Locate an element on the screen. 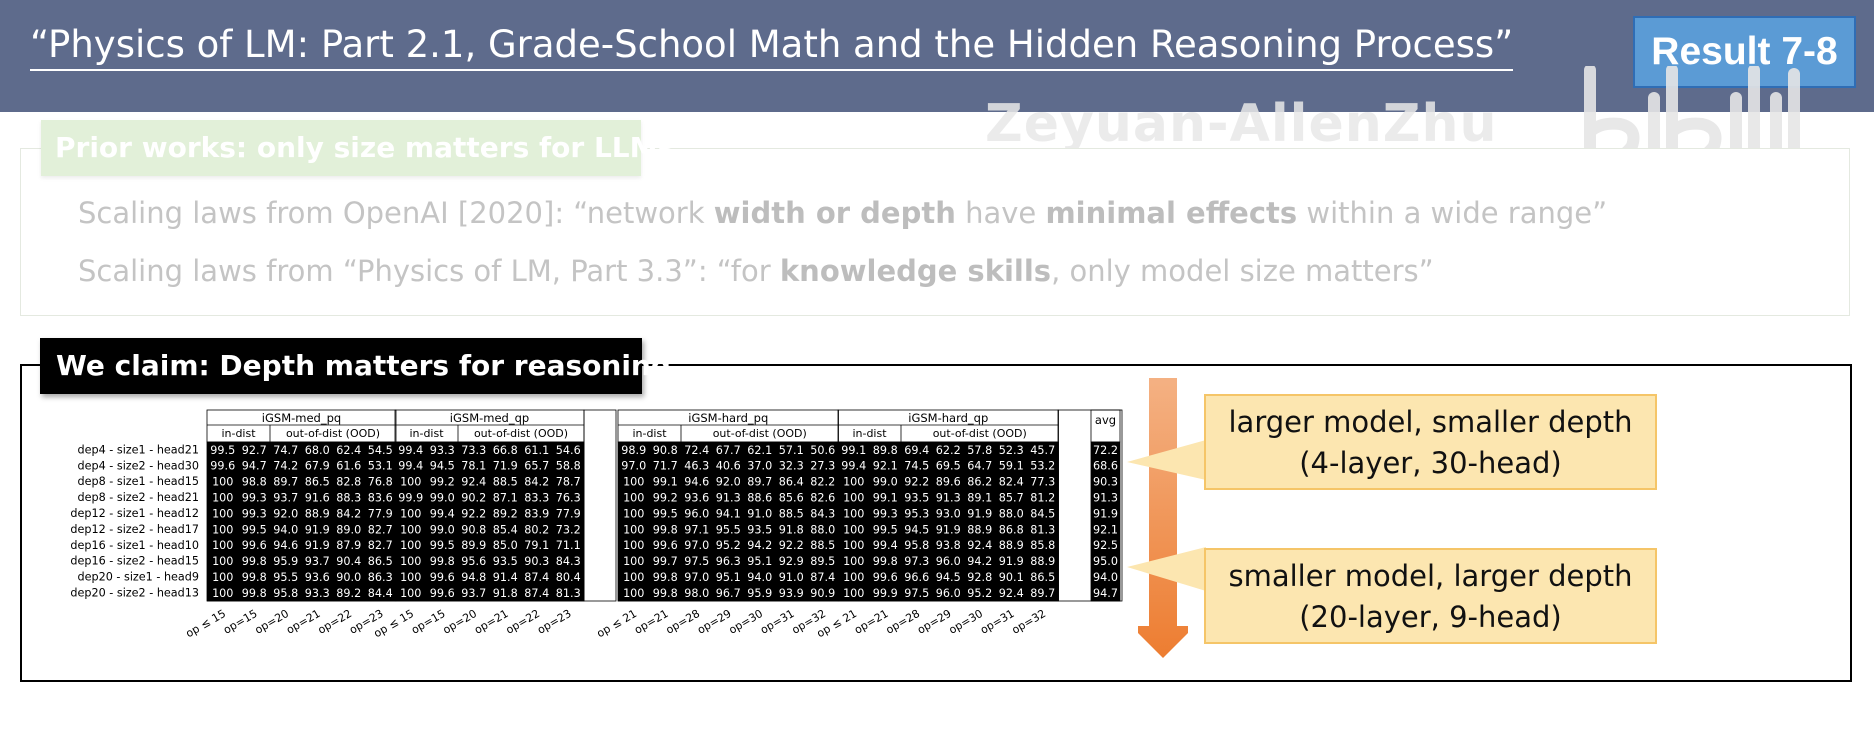 The height and width of the screenshot is (734, 1874). avg-cell is located at coordinates (1105, 545).